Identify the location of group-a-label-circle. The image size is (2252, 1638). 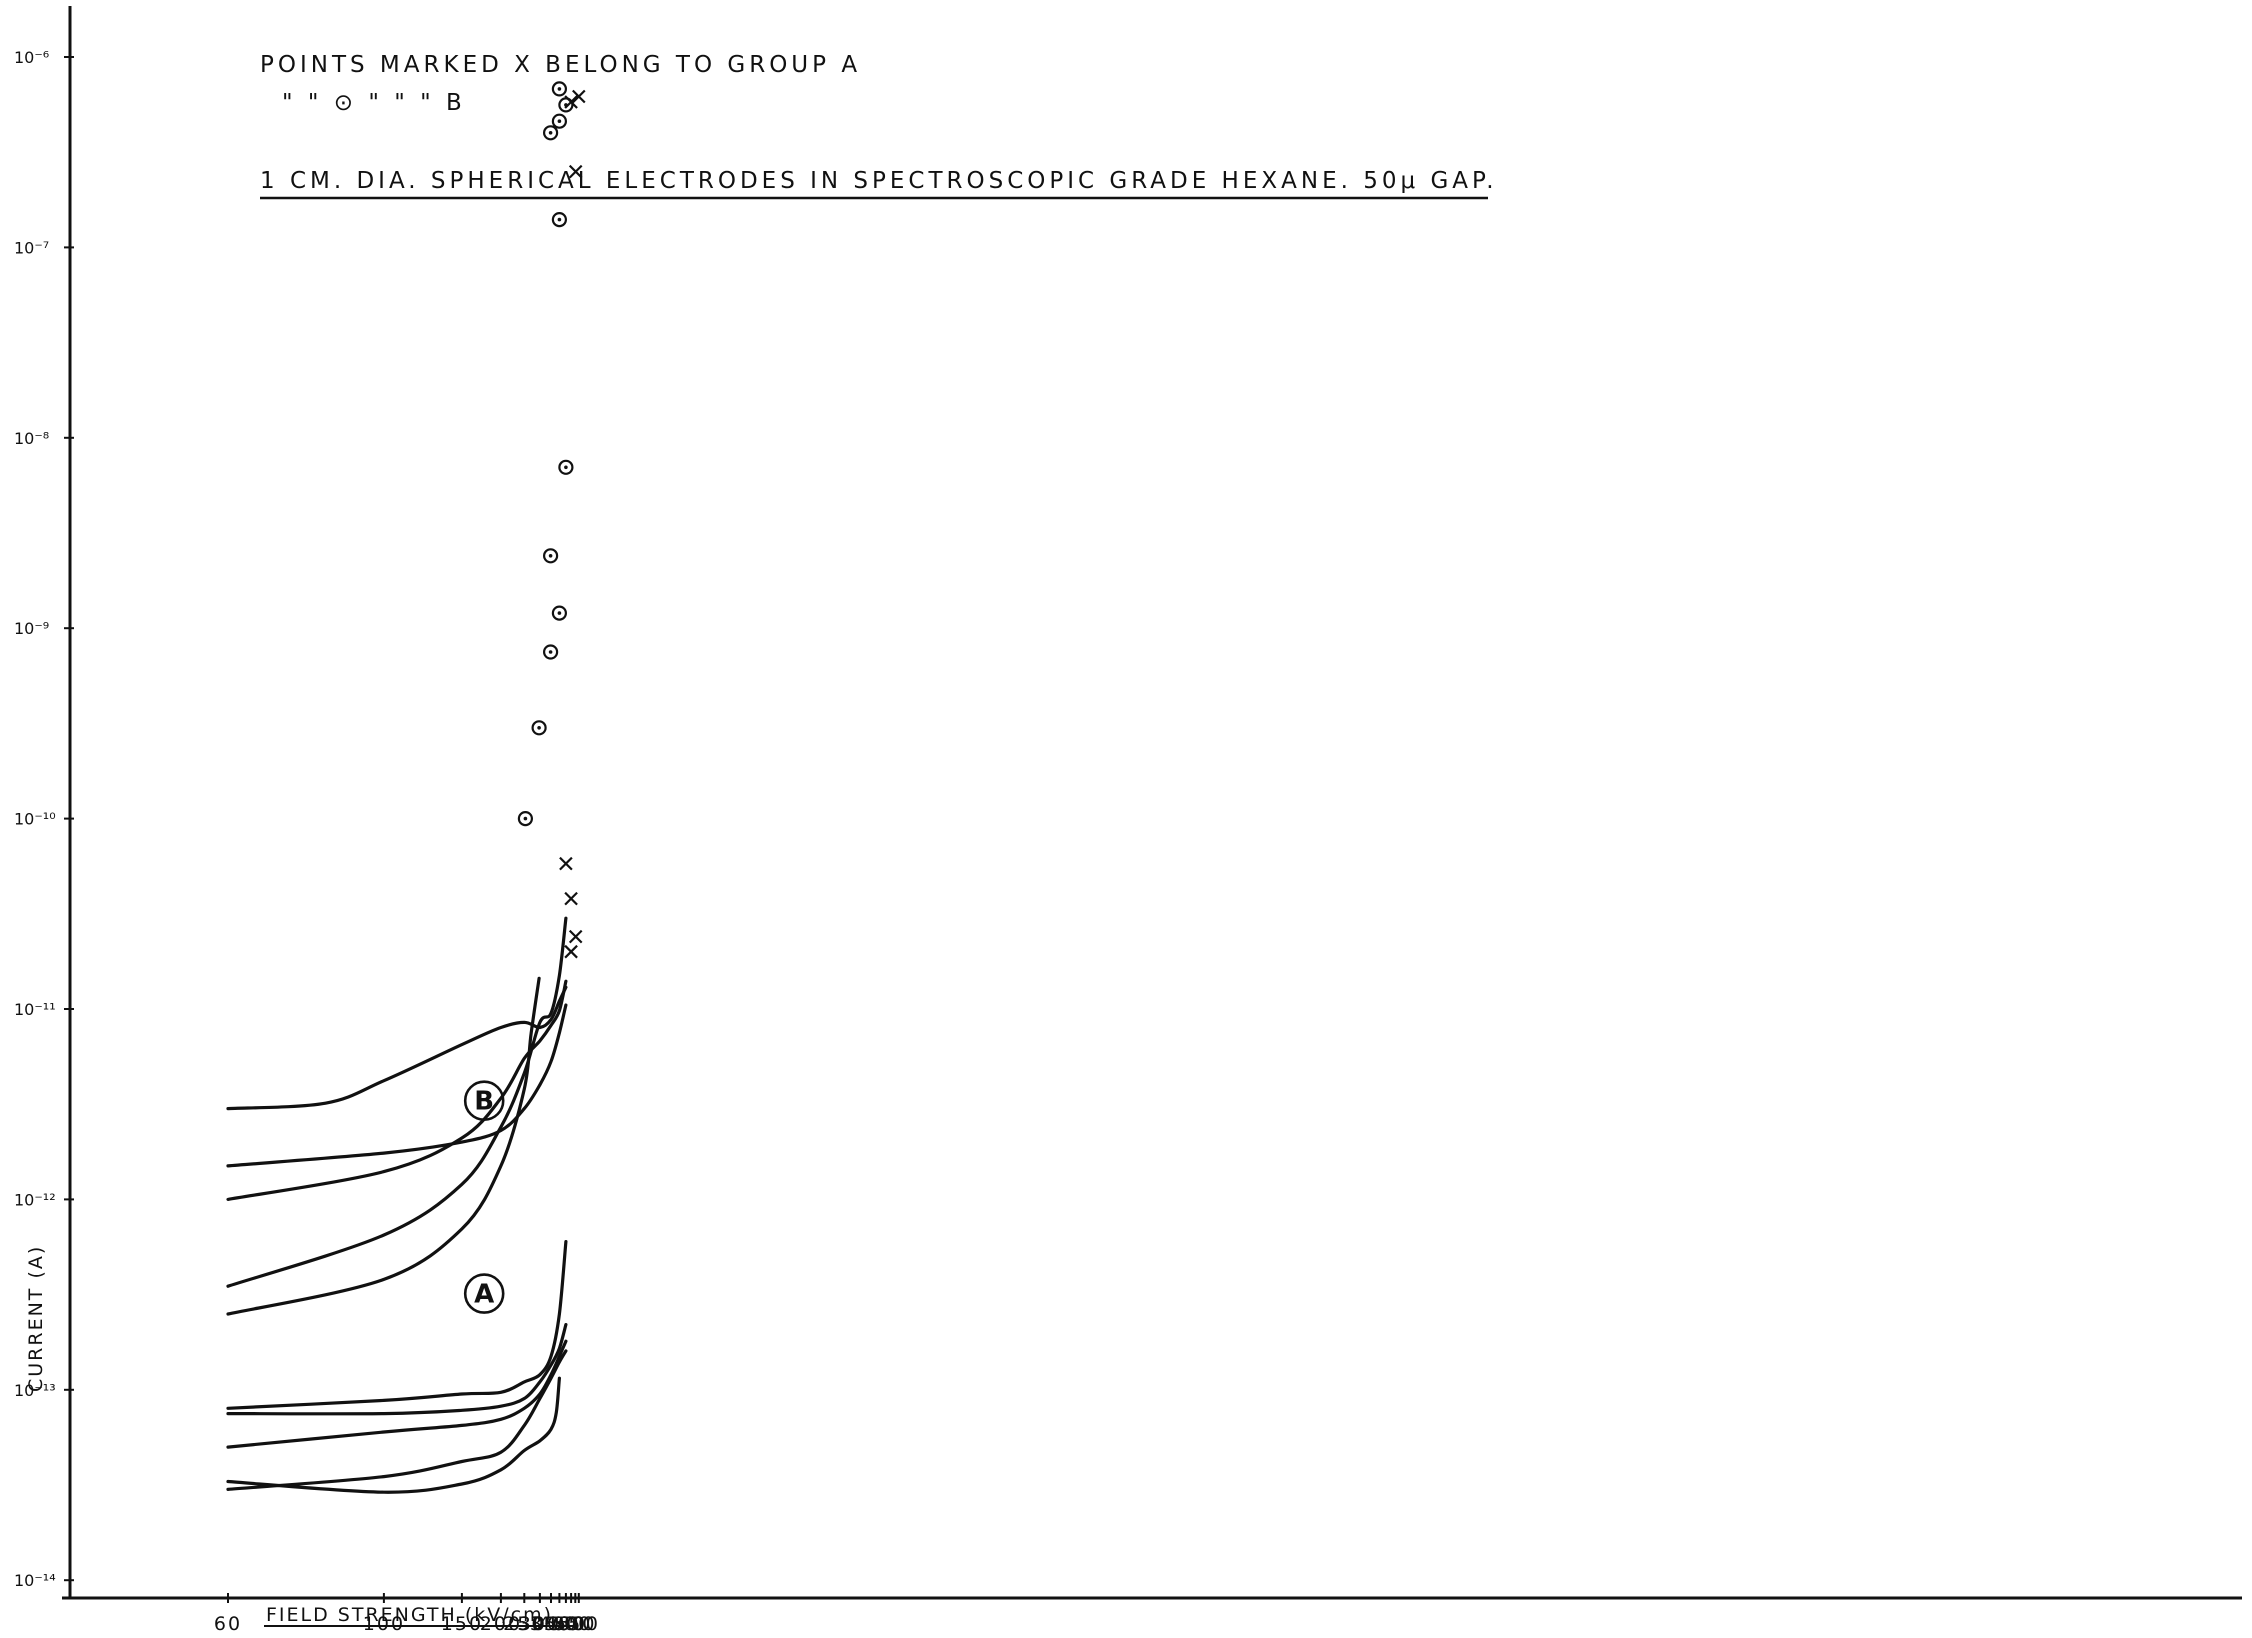
(484, 1293).